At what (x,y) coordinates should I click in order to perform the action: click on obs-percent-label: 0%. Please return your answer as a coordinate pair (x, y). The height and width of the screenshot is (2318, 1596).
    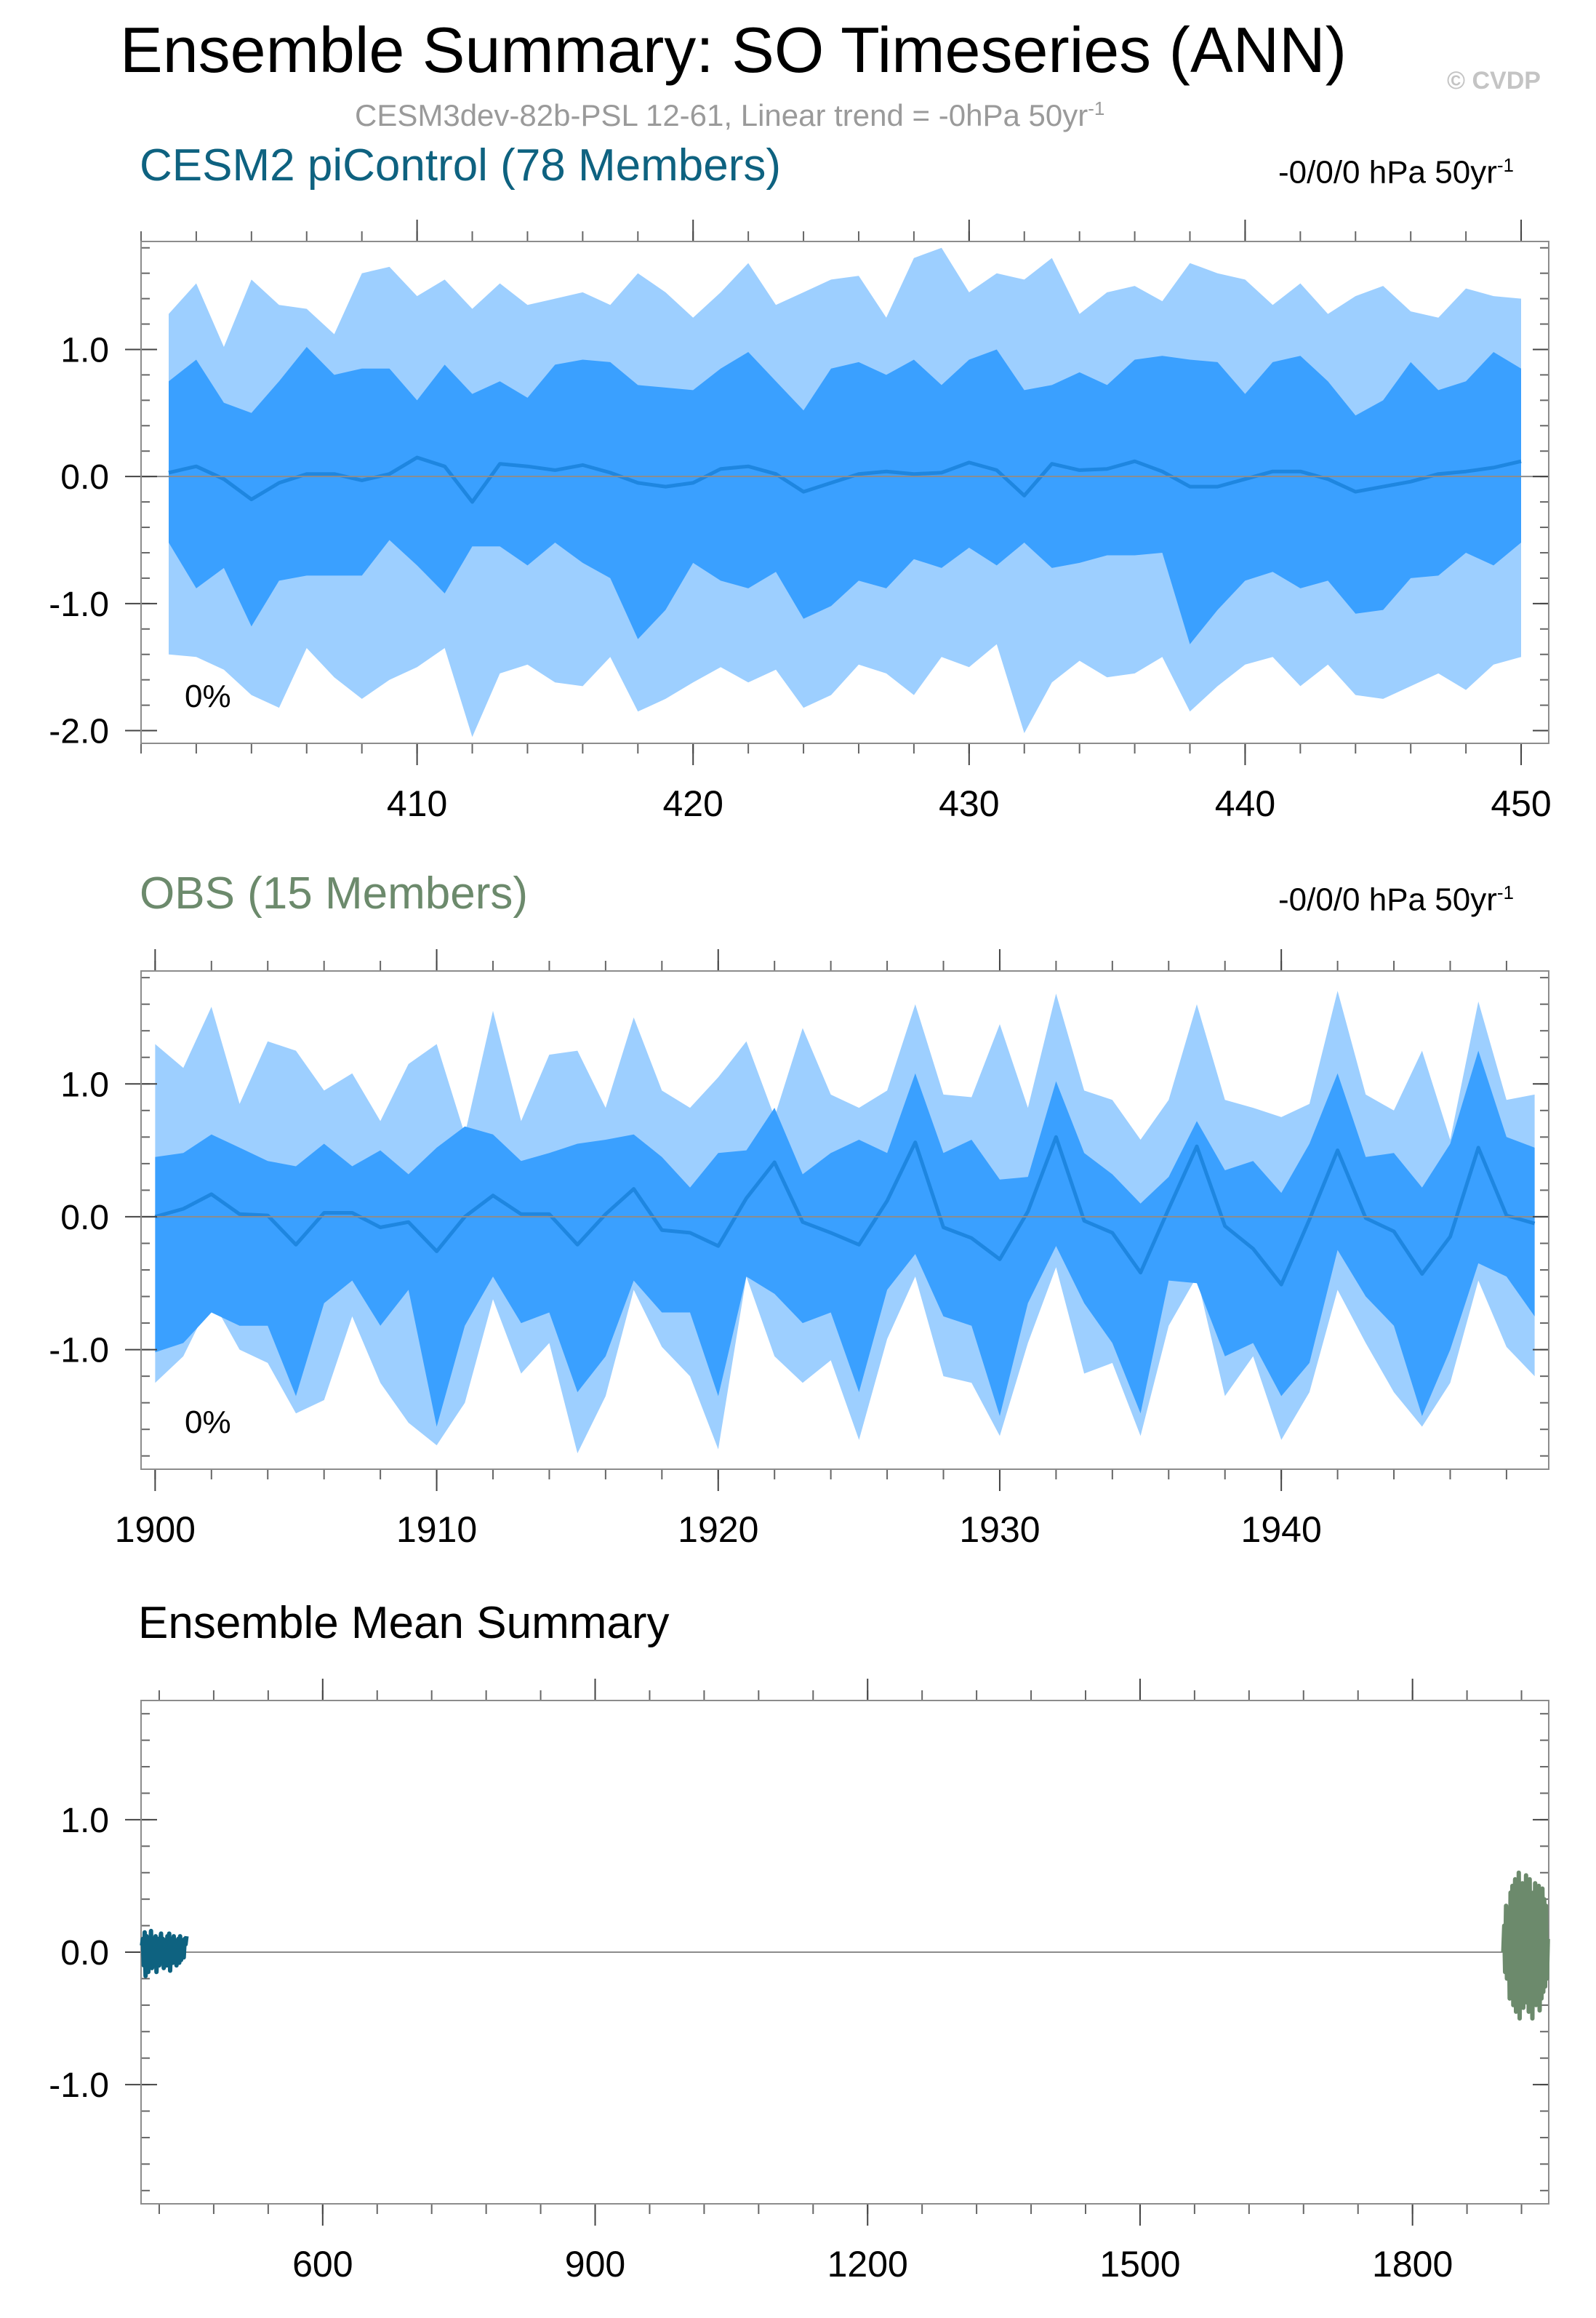
    Looking at the image, I should click on (208, 1422).